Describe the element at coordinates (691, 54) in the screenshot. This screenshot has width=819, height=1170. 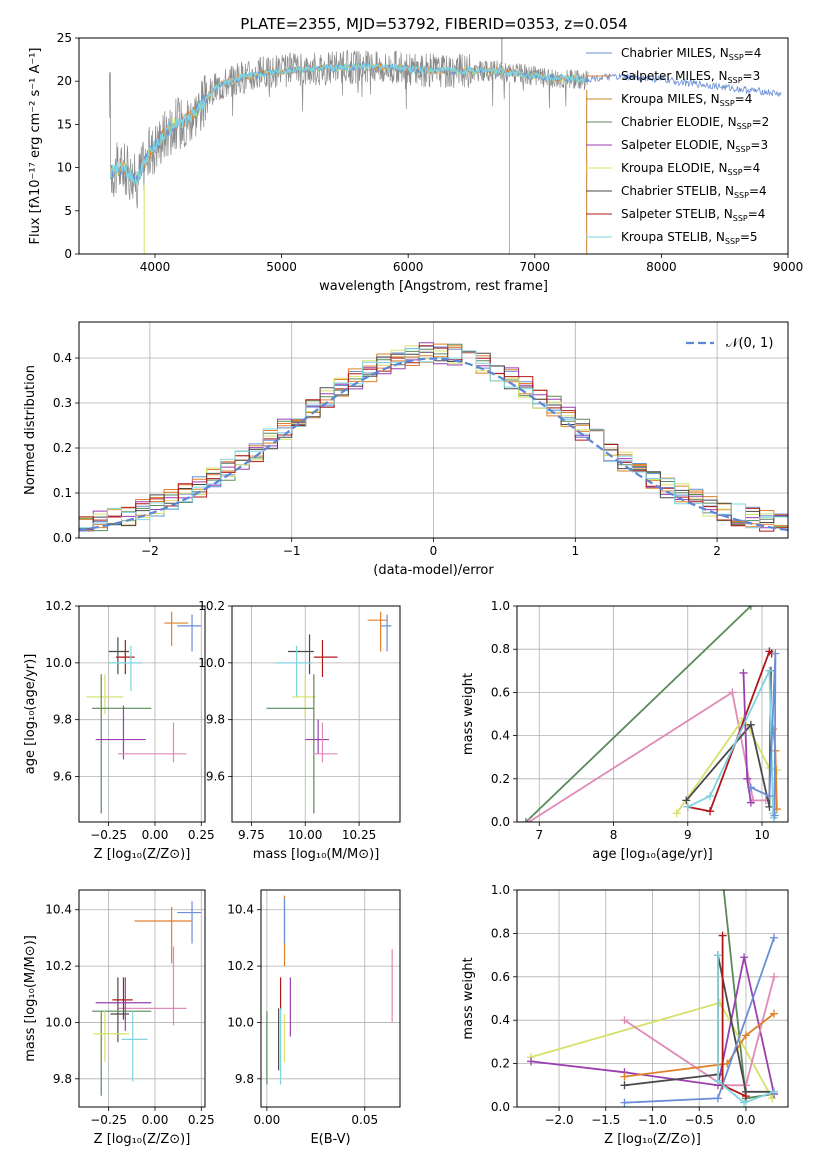
I see `legend-entry: Chabrier MILES, NSSP=4` at that location.